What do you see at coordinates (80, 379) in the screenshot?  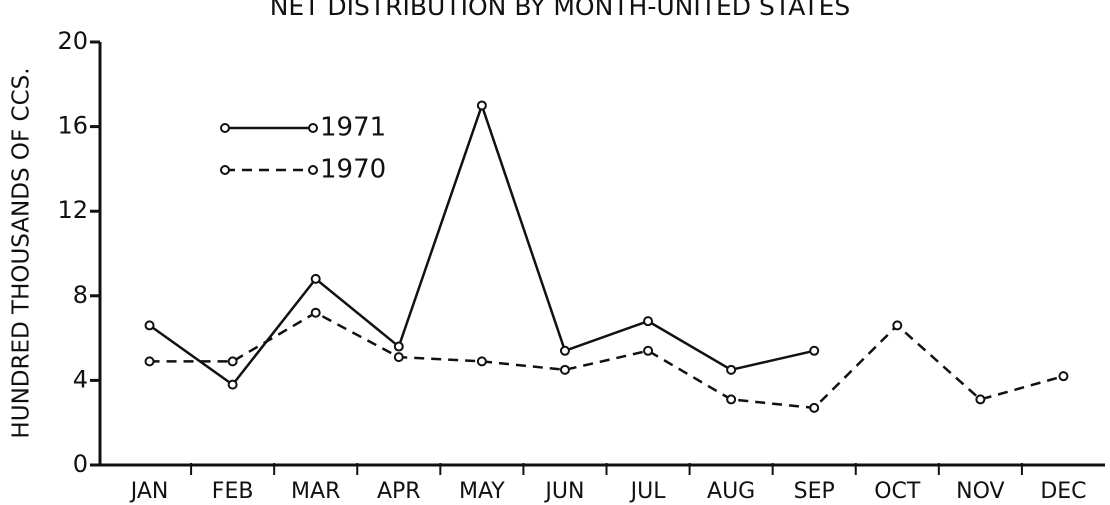 I see `y-tick-label: 4` at bounding box center [80, 379].